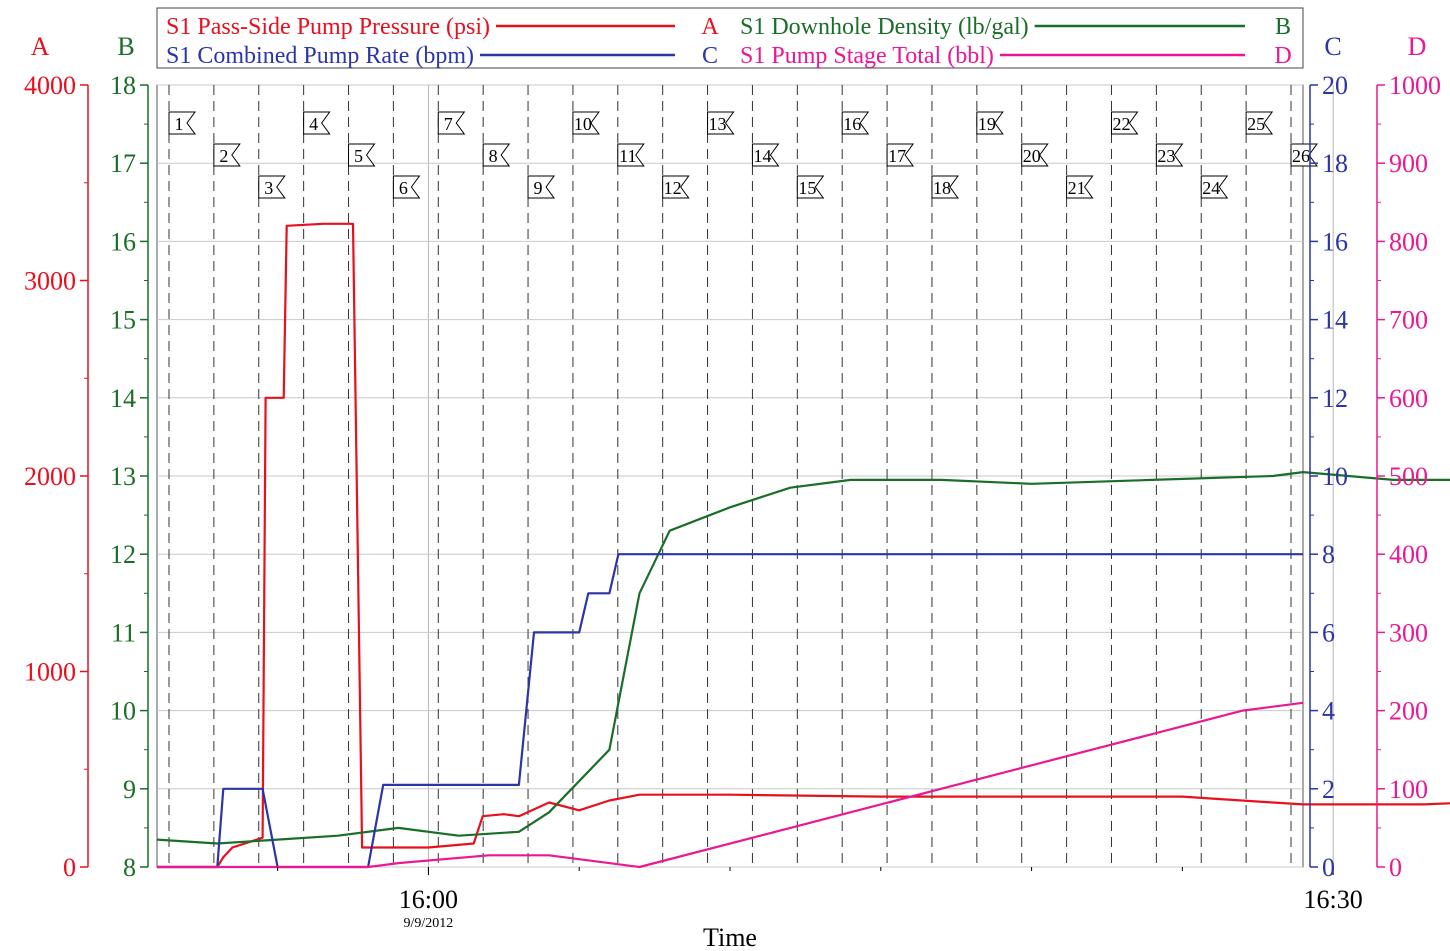 This screenshot has width=1450, height=951. I want to click on event-flag-label: 1, so click(179, 124).